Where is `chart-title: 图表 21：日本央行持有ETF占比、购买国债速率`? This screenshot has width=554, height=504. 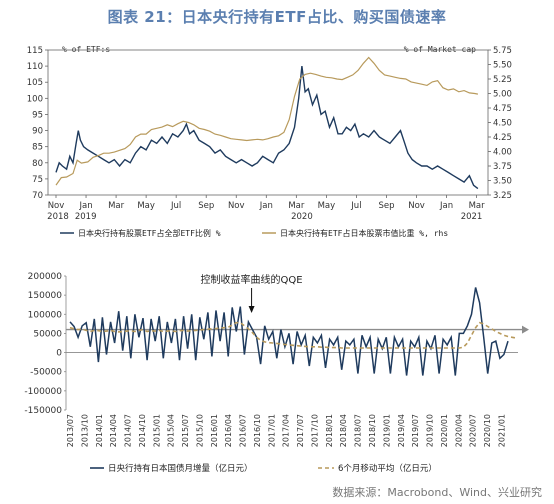 chart-title: 图表 21：日本央行持有ETF占比、购买国债速率 is located at coordinates (277, 17).